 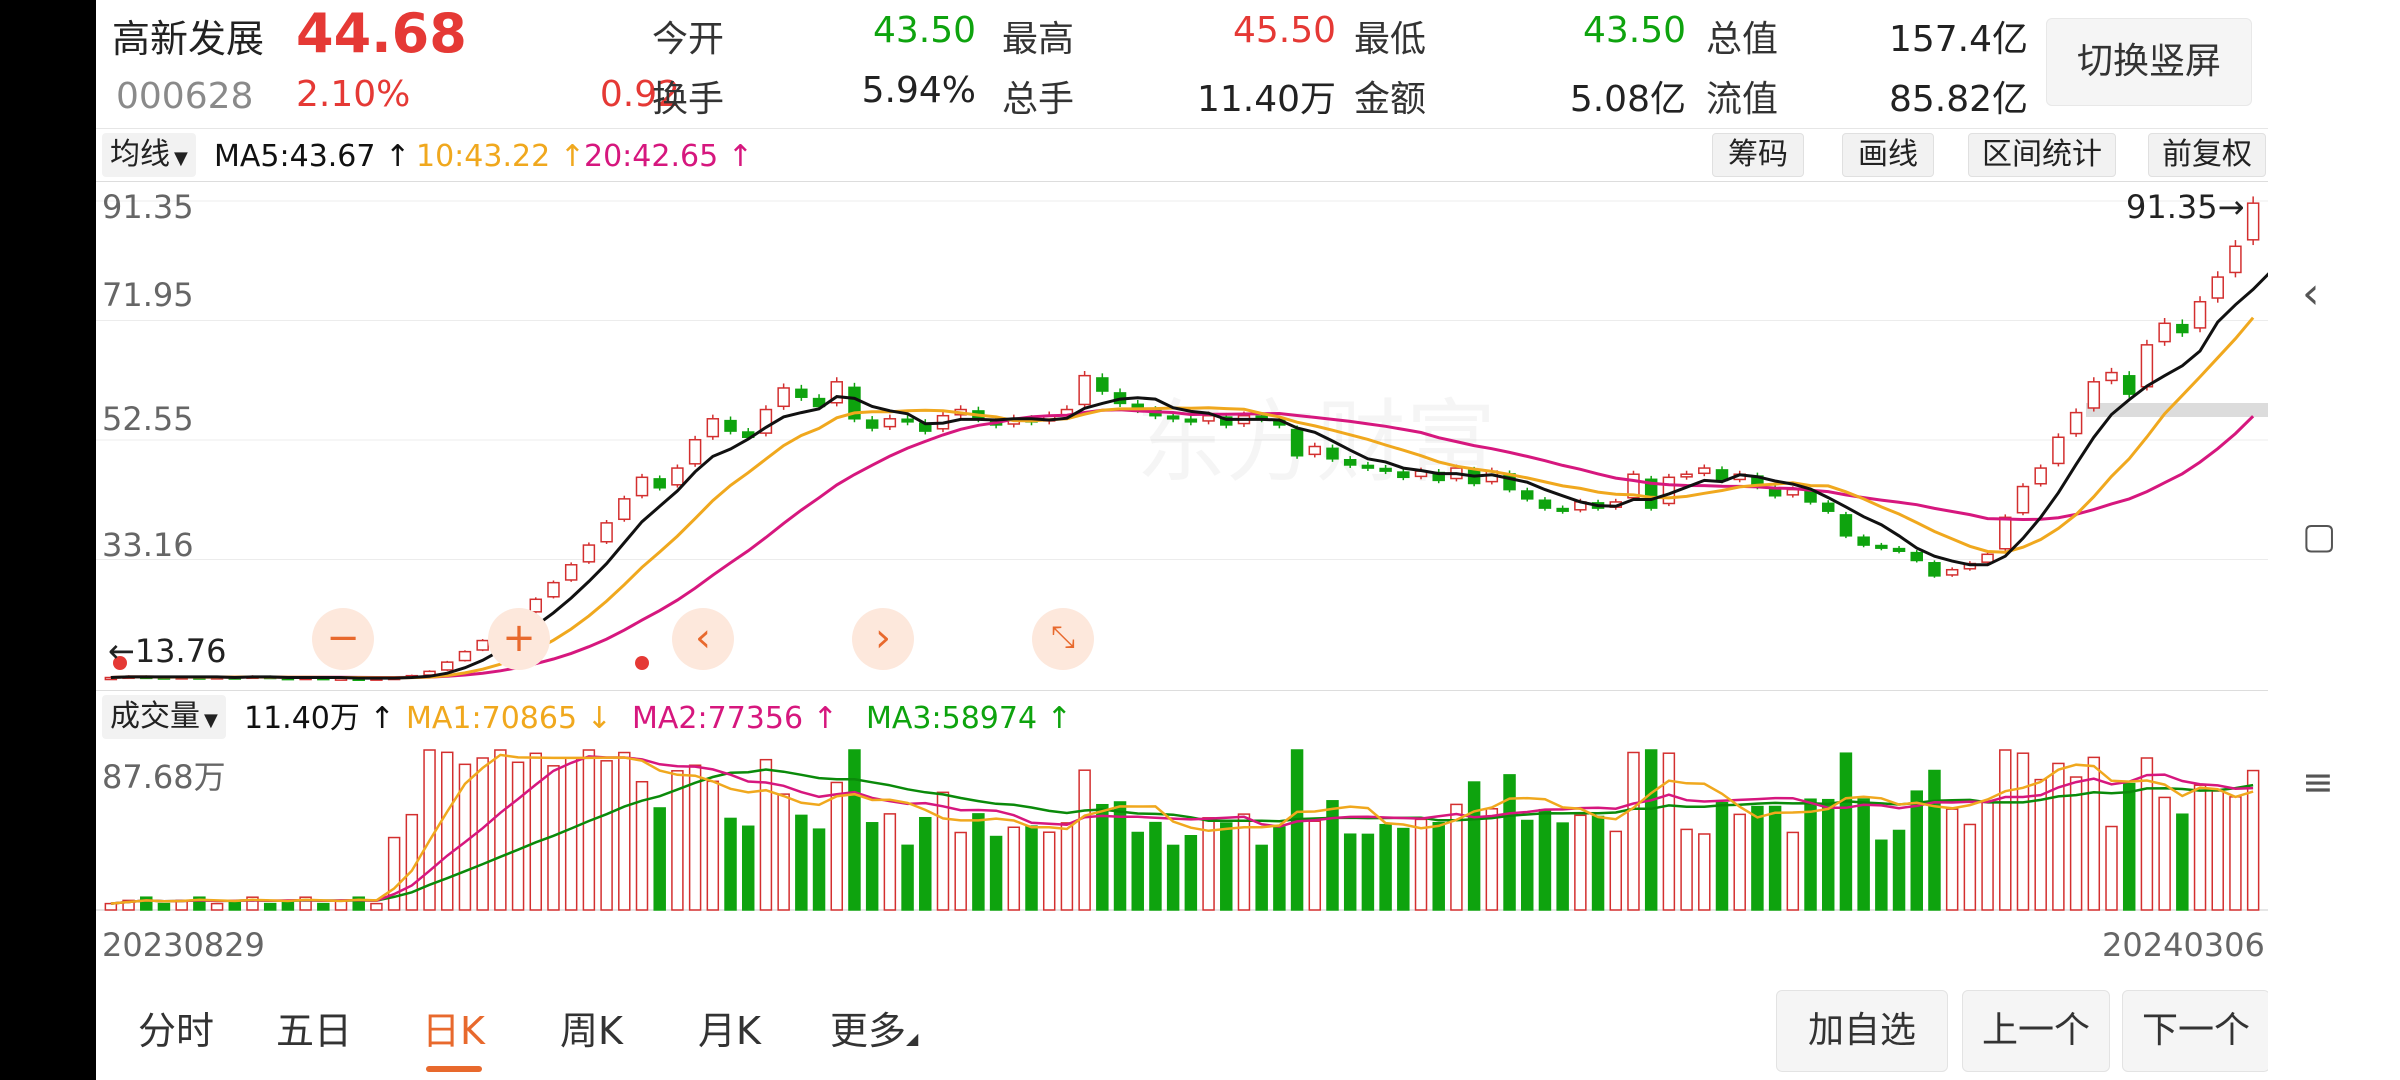 I want to click on prev-stock-button: 上一个, so click(x=2036, y=1031).